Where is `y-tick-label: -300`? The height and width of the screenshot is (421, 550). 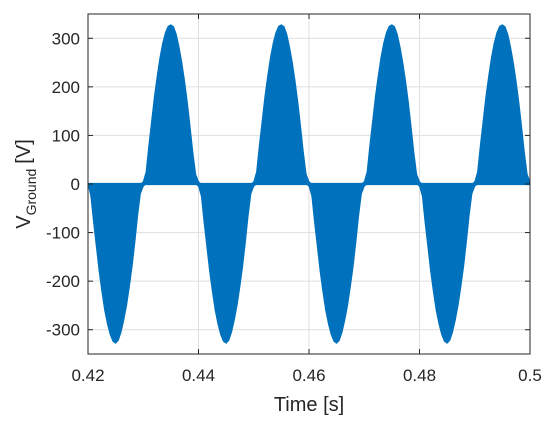
y-tick-label: -300 is located at coordinates (63, 330).